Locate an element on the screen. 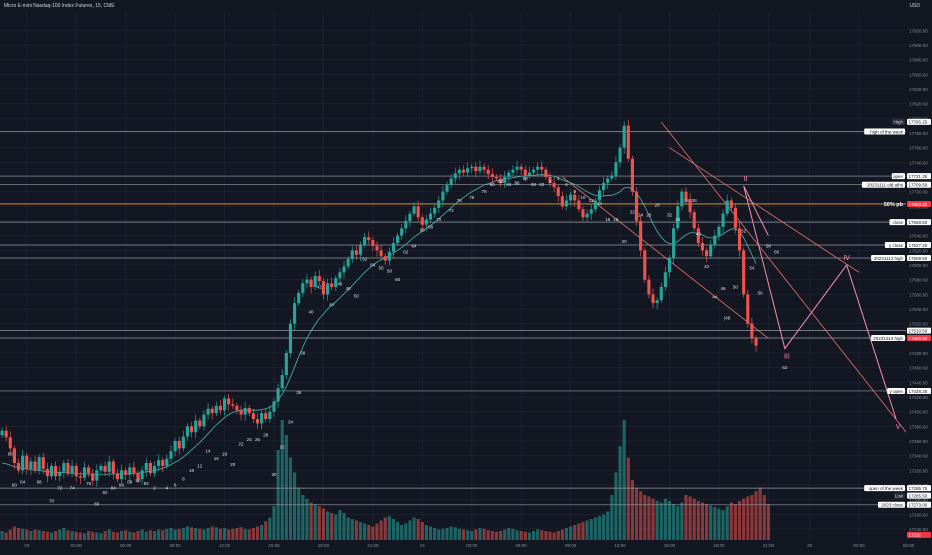 The height and width of the screenshot is (555, 932). time-axis-bg is located at coordinates (466, 545).